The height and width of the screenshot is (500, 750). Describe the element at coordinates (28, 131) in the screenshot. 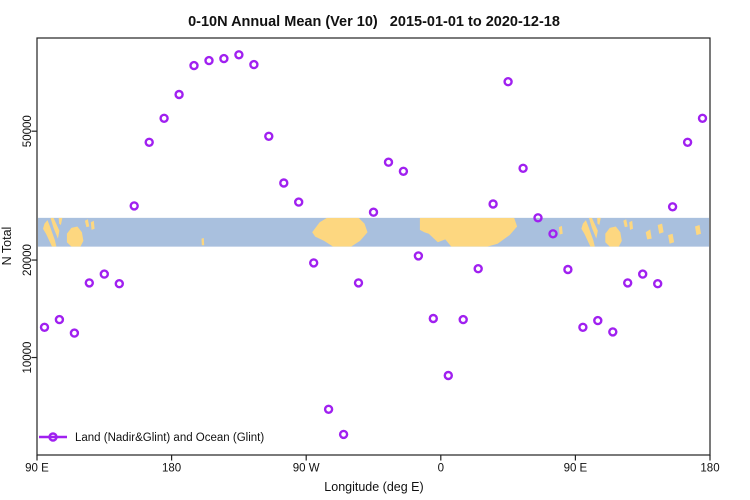

I see `y-tick-label: 50000` at that location.